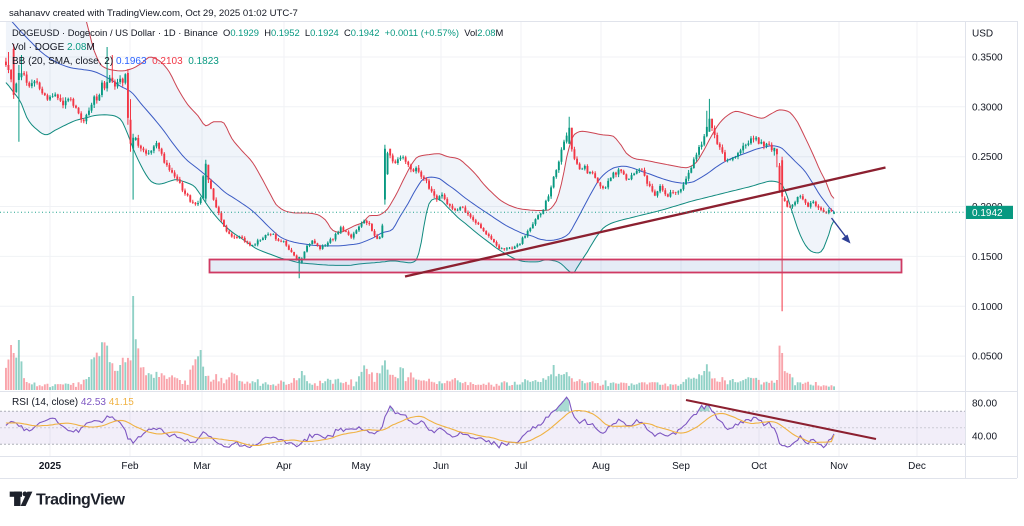 The image size is (1024, 526). I want to click on svg-text: TradingView, so click(81, 500).